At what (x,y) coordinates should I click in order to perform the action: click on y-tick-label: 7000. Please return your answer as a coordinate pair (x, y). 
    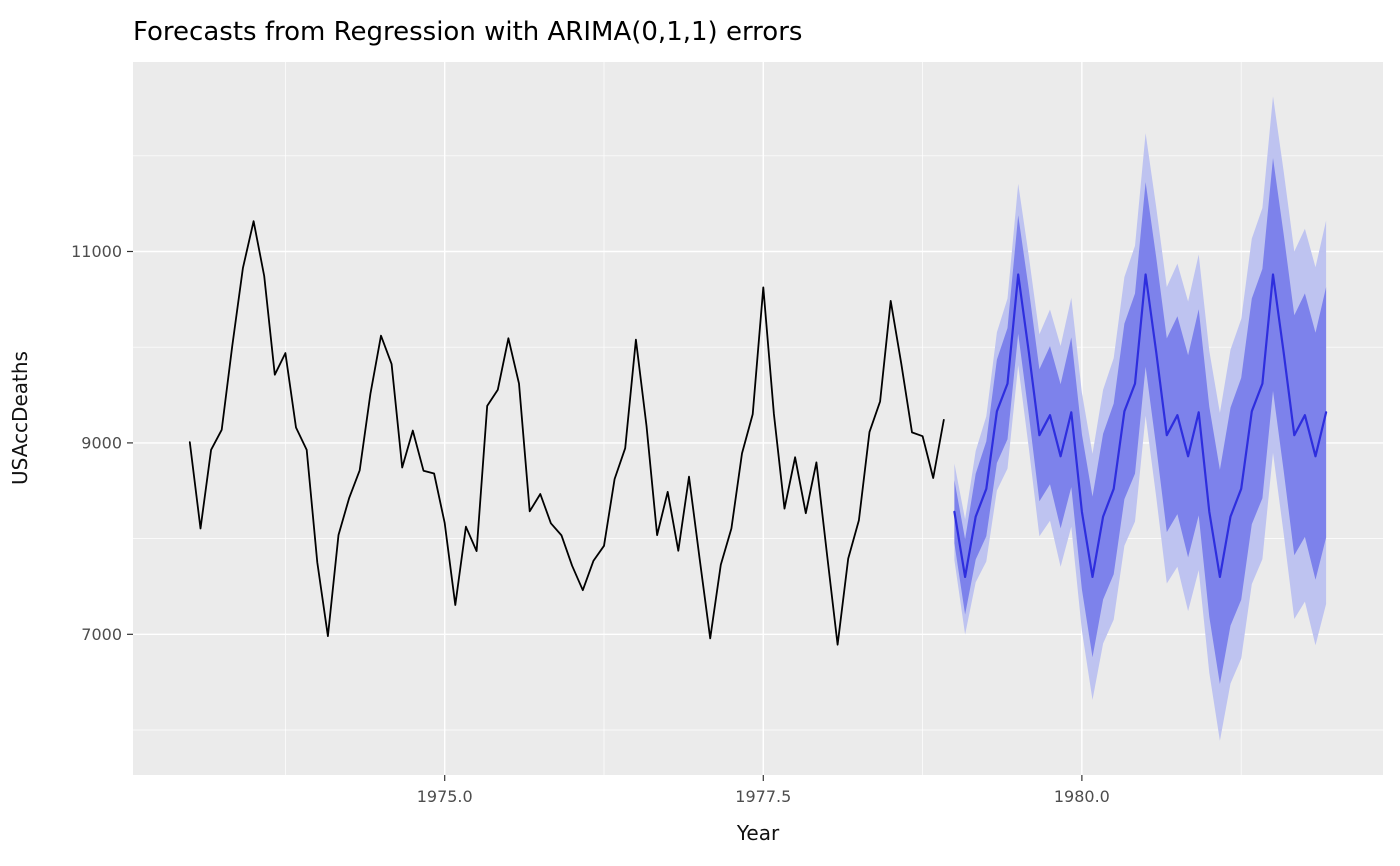
    Looking at the image, I should click on (101, 634).